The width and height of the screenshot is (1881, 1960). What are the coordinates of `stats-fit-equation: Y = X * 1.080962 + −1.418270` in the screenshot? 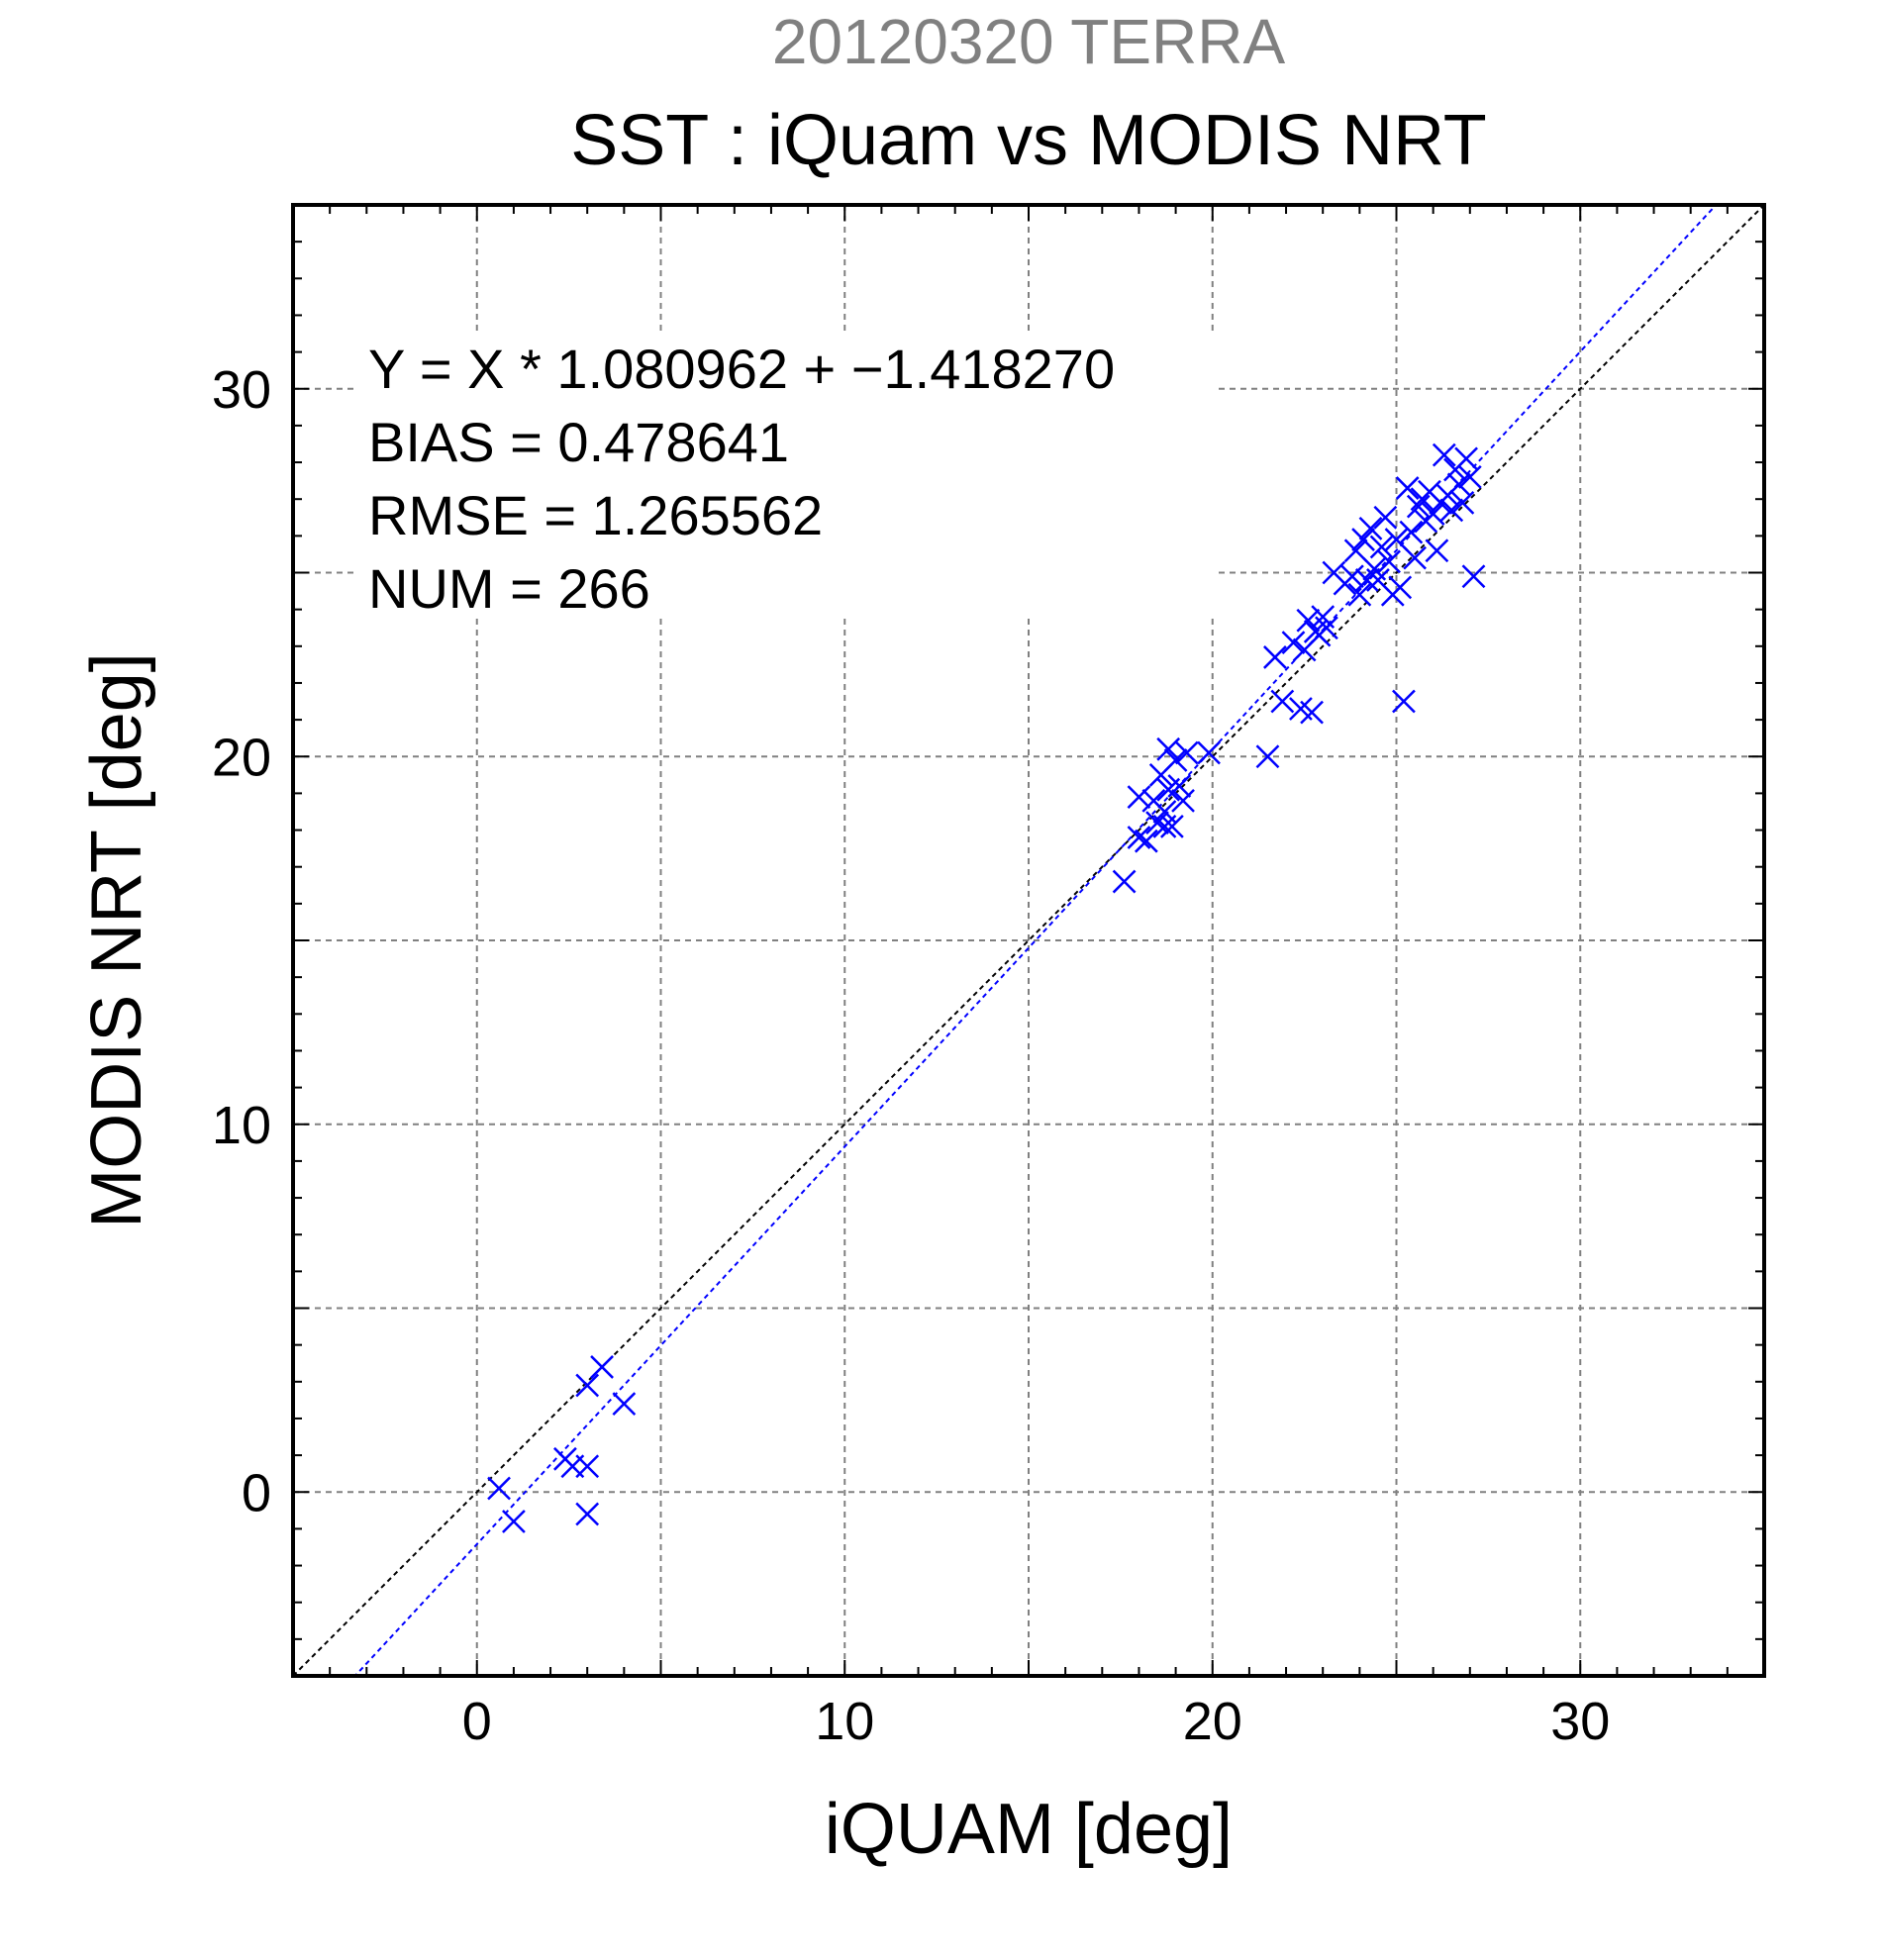 It's located at (742, 369).